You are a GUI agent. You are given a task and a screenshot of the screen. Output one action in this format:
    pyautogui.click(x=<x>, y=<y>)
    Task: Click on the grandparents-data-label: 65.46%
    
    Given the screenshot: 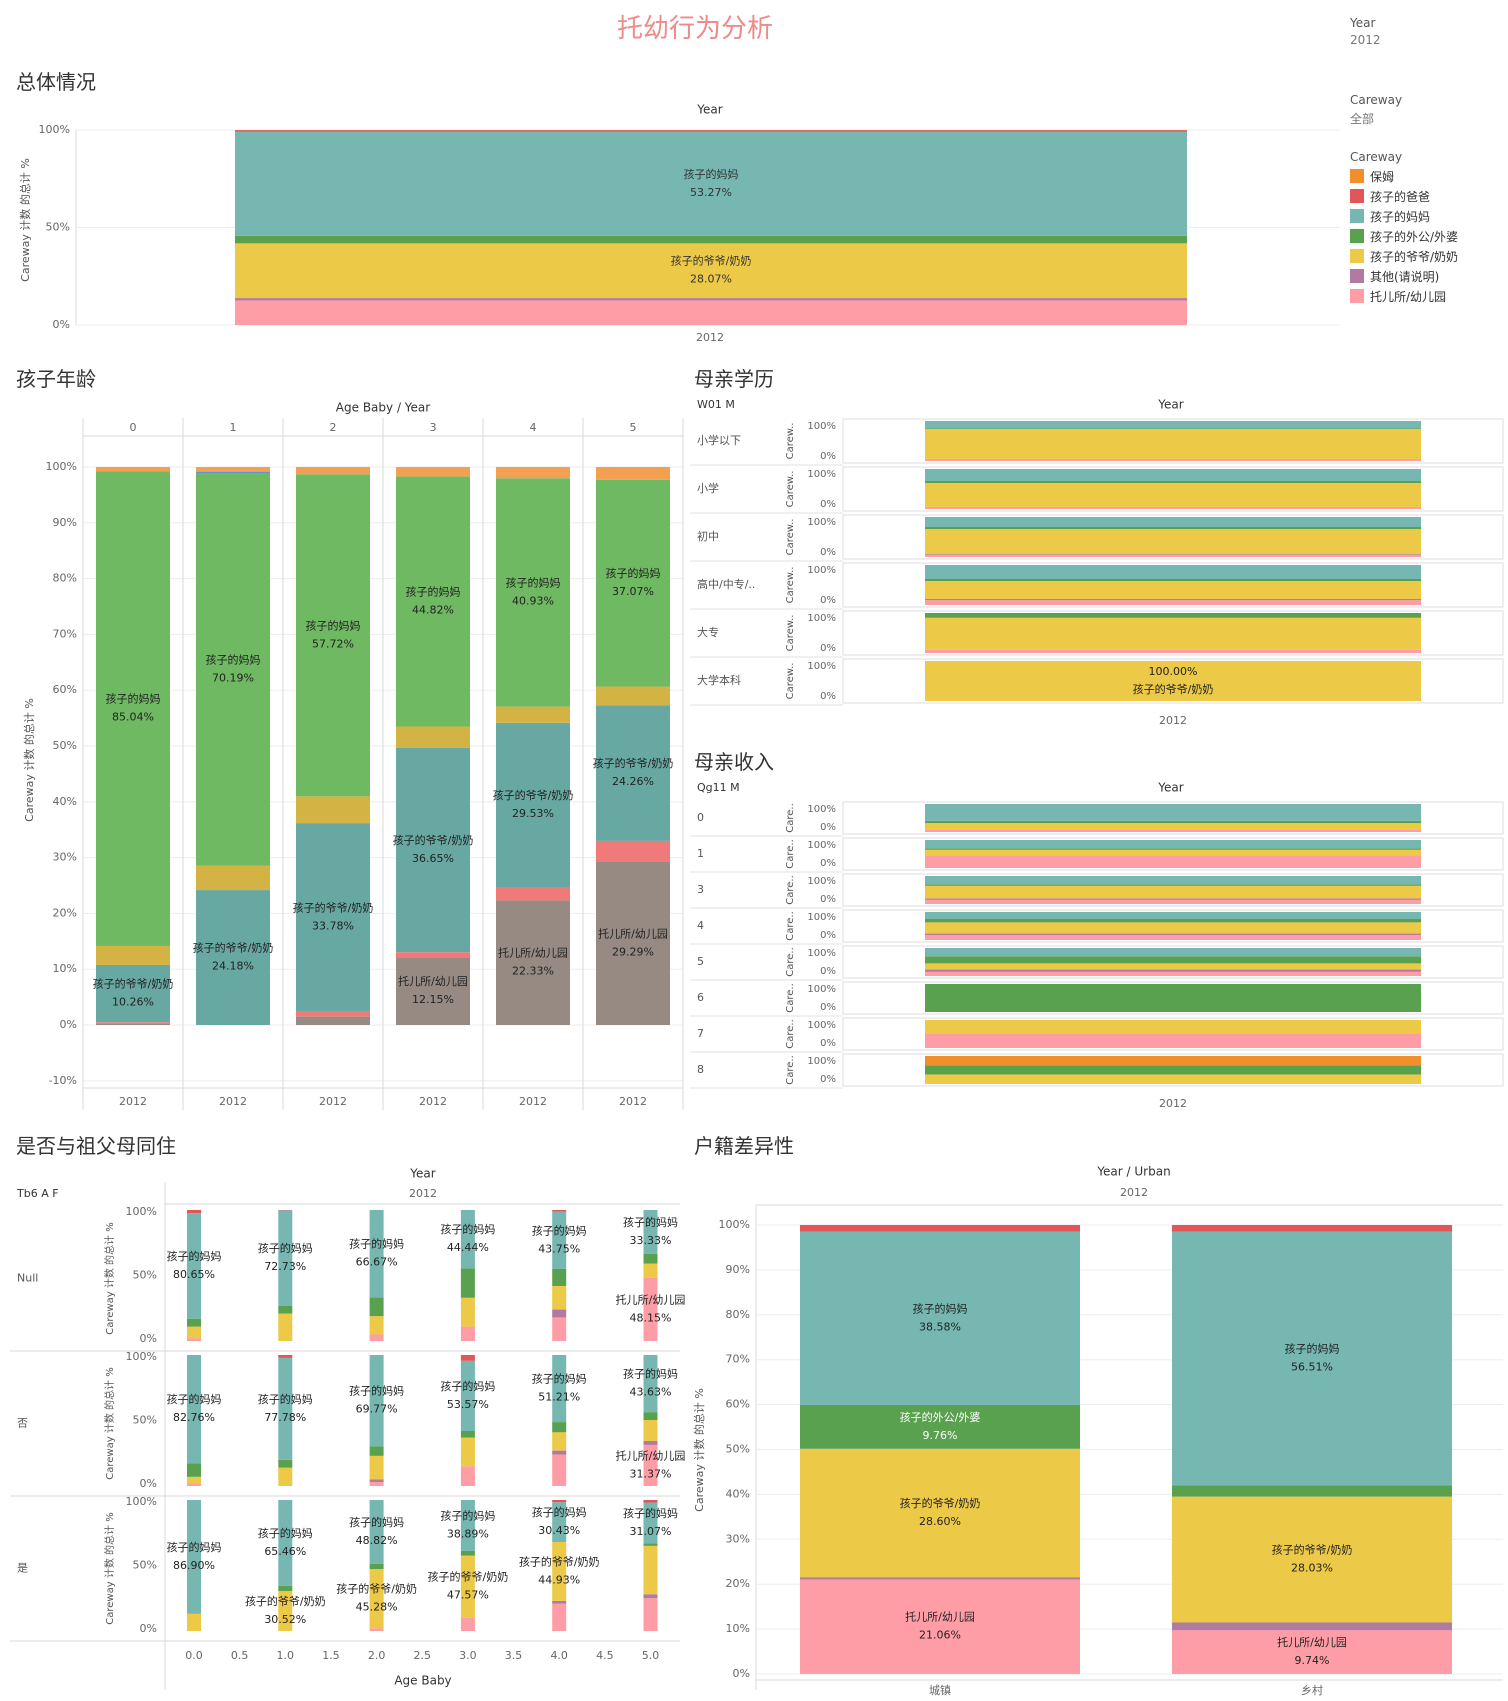 What is the action you would take?
    pyautogui.click(x=285, y=1551)
    